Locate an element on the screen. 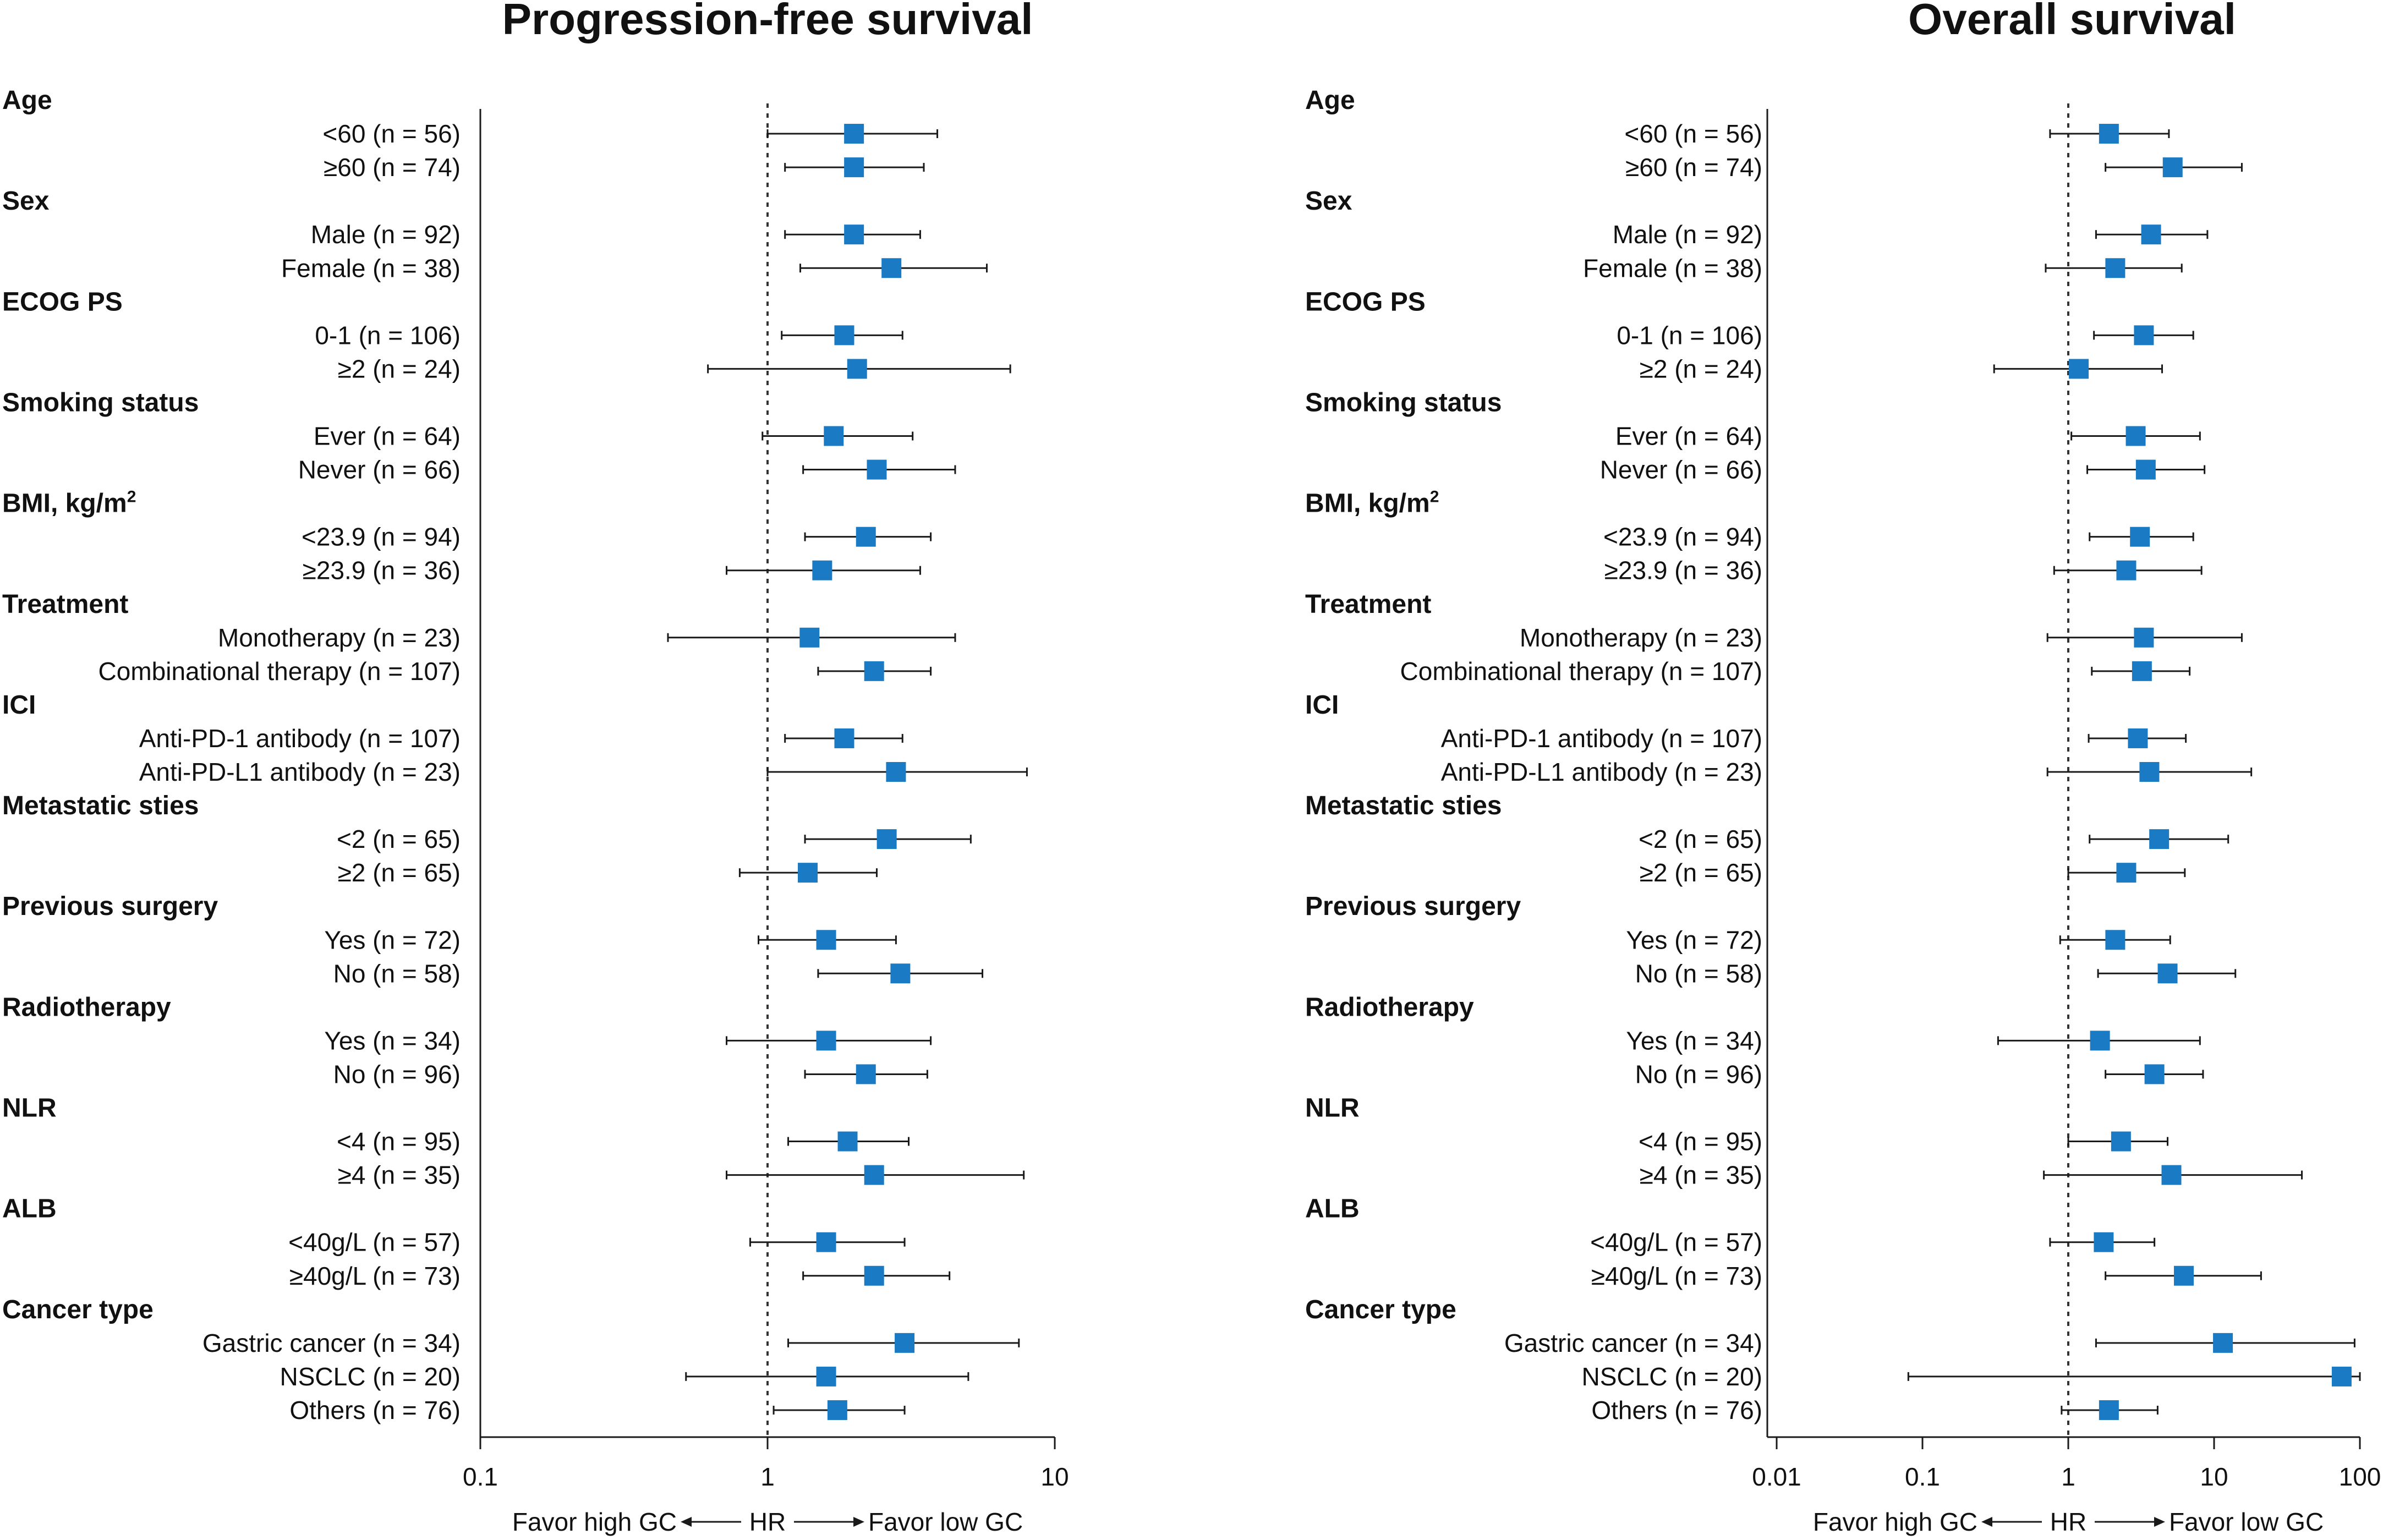  pfs-group-label: BMI, kg/m2 is located at coordinates (69, 503).